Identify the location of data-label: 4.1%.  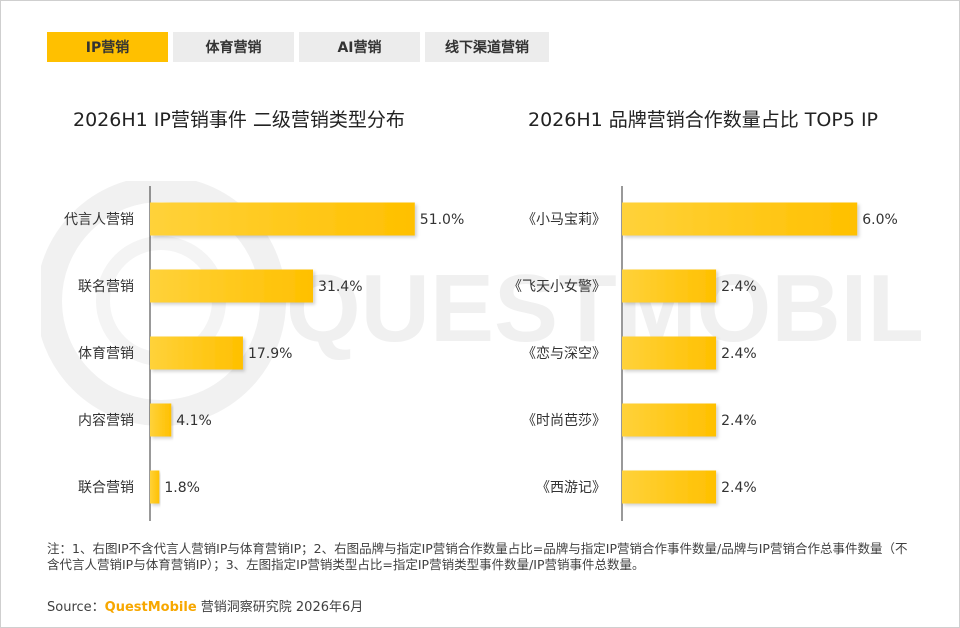
(194, 421).